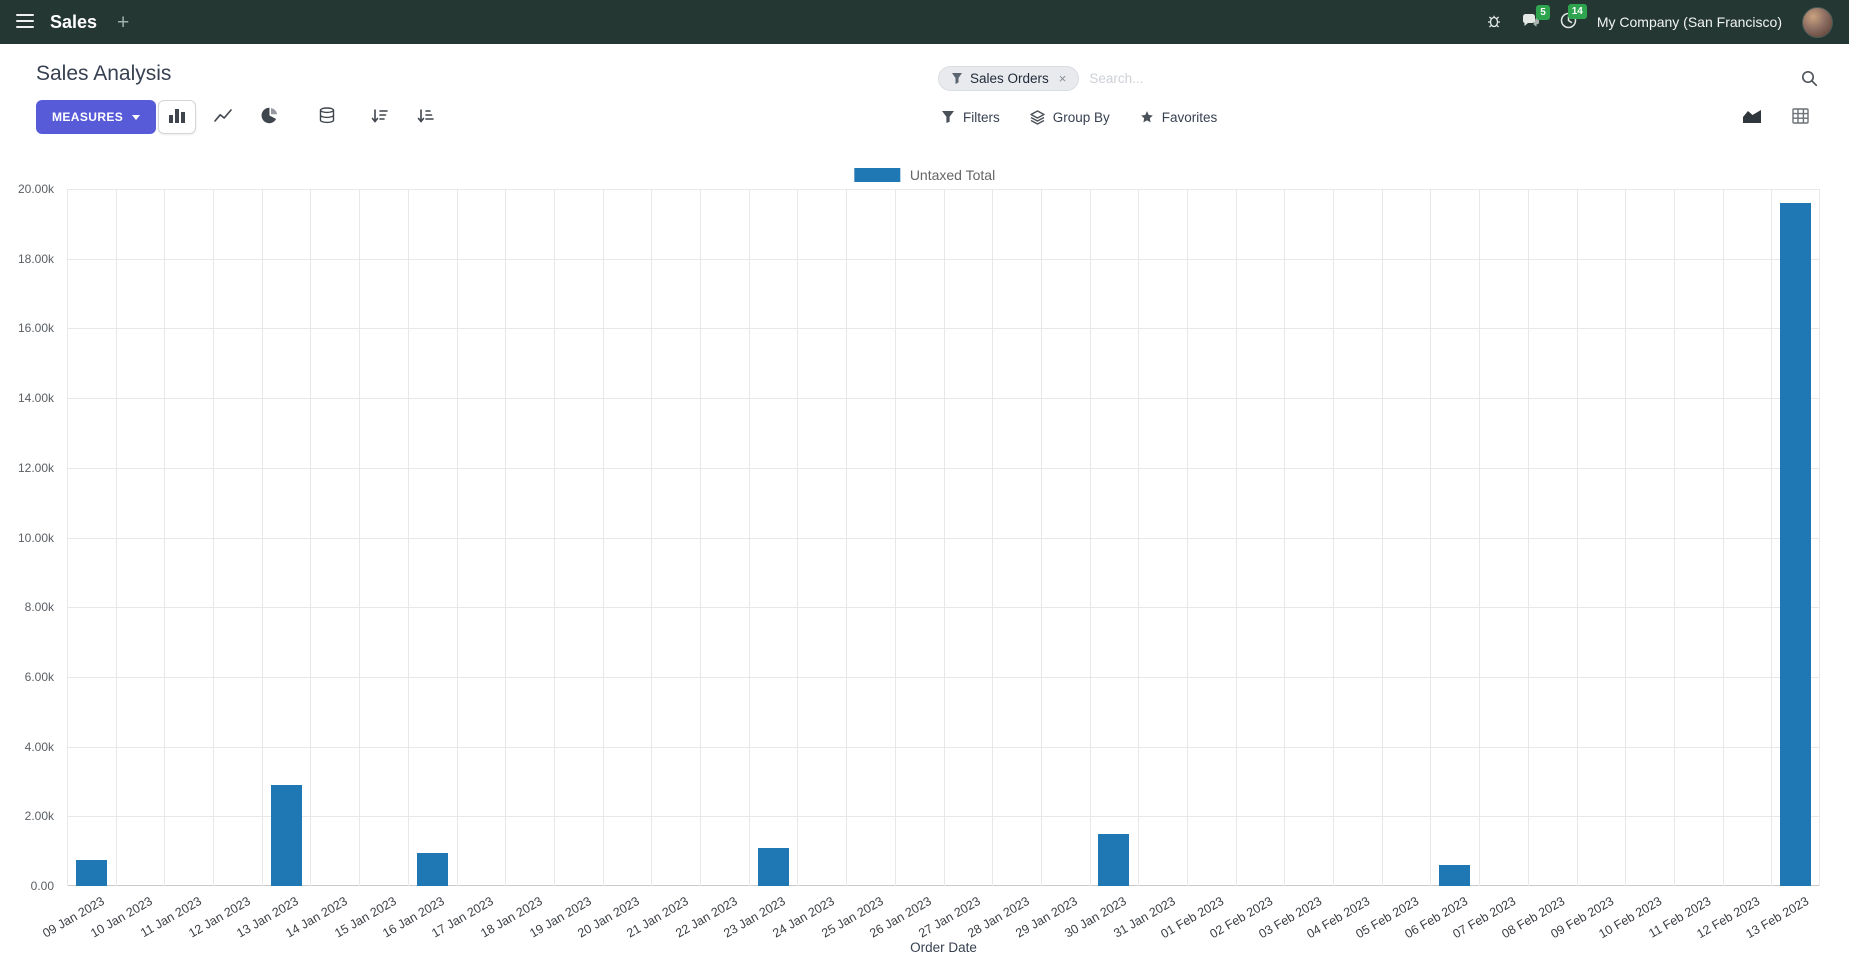 This screenshot has width=1849, height=958. I want to click on page-title: Sales Analysis, so click(104, 73).